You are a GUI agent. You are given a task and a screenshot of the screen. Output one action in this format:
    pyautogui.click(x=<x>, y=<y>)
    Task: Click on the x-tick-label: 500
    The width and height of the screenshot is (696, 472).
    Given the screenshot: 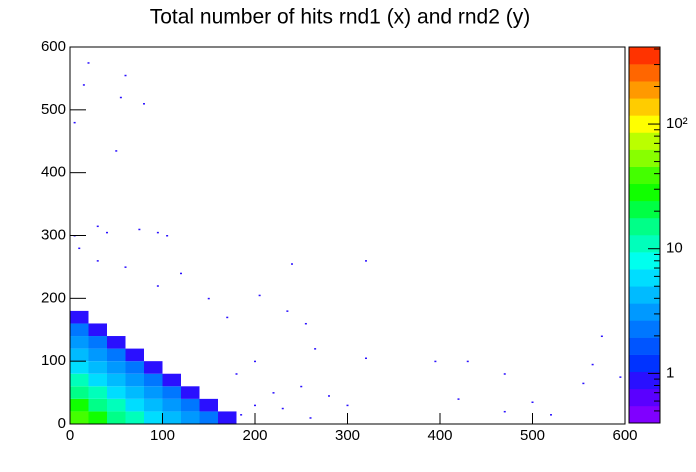 What is the action you would take?
    pyautogui.click(x=532, y=435)
    